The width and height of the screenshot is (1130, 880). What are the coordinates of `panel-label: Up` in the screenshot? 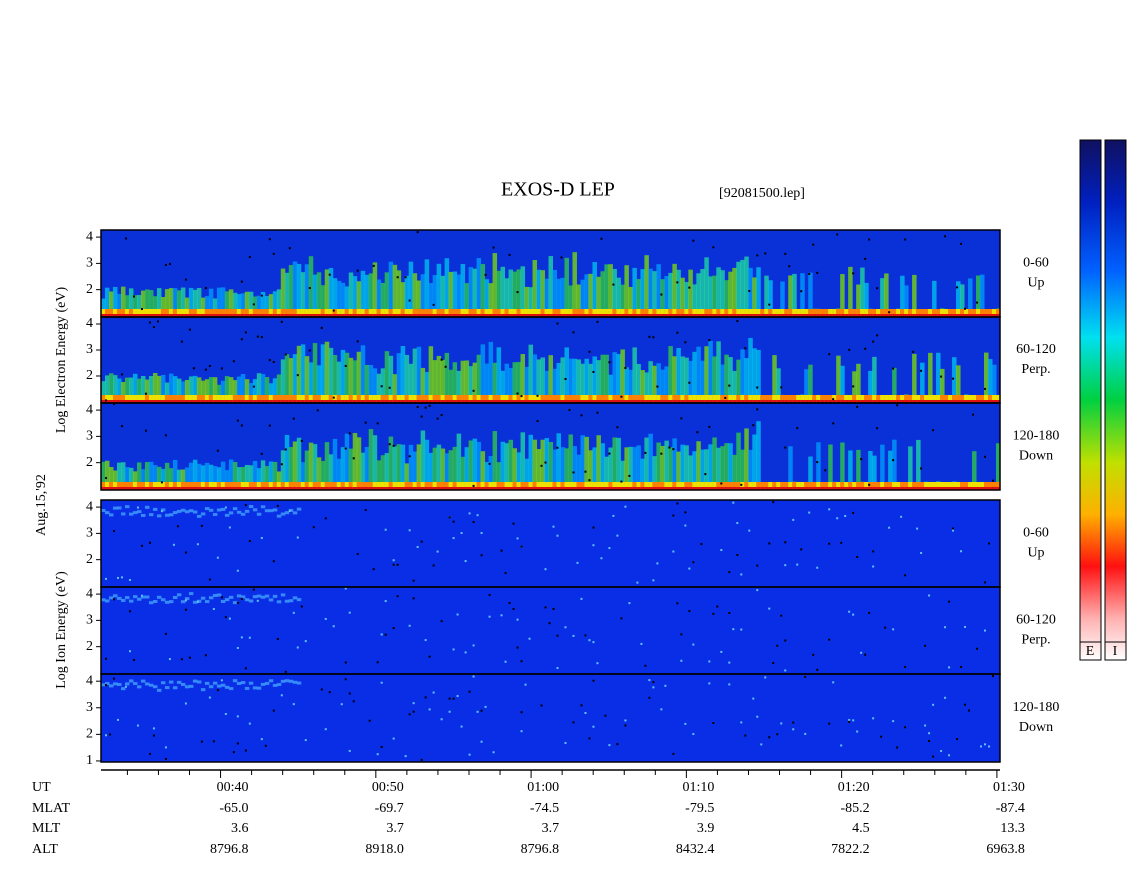 It's located at (1035, 283).